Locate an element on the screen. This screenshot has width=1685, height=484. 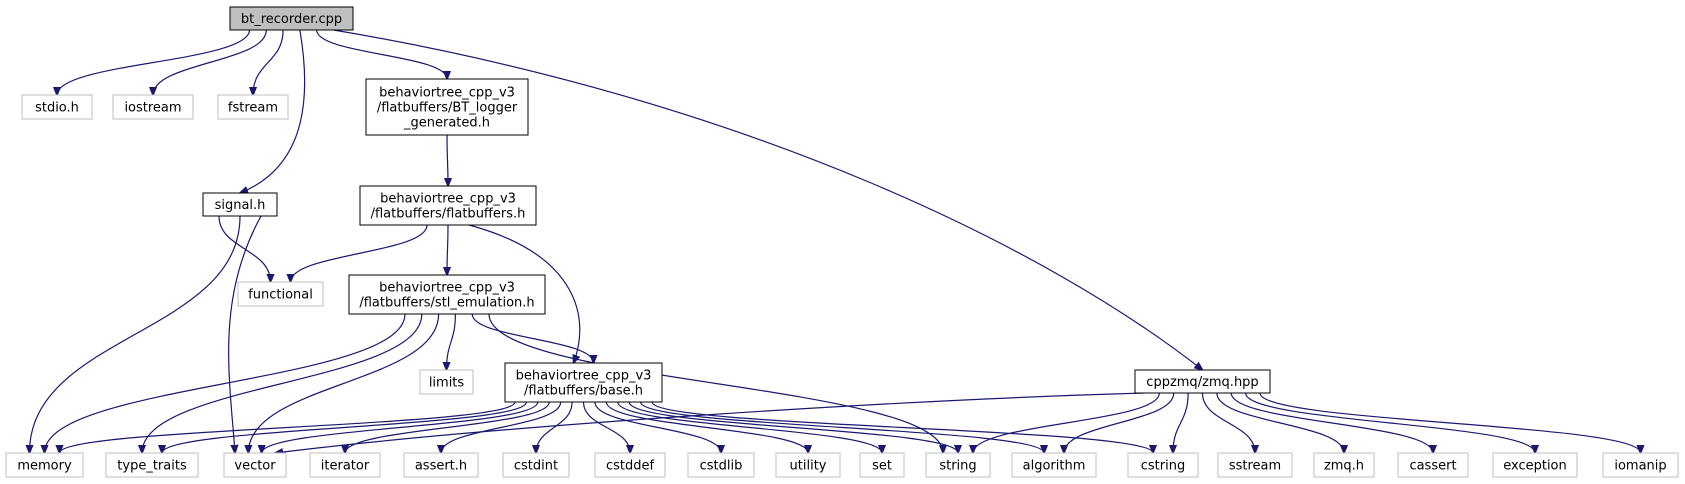
edge-bt_recorder-to-iostream is located at coordinates (210, 62).